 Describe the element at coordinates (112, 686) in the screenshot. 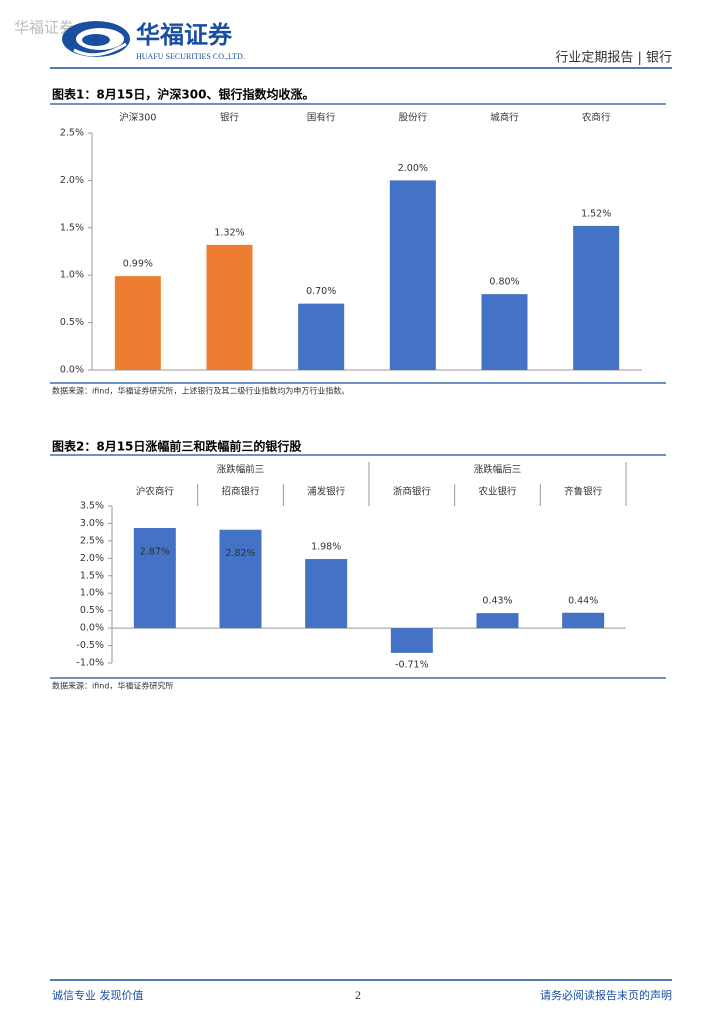

I see `source: 数据来源：ifind，华福证券研究所` at that location.